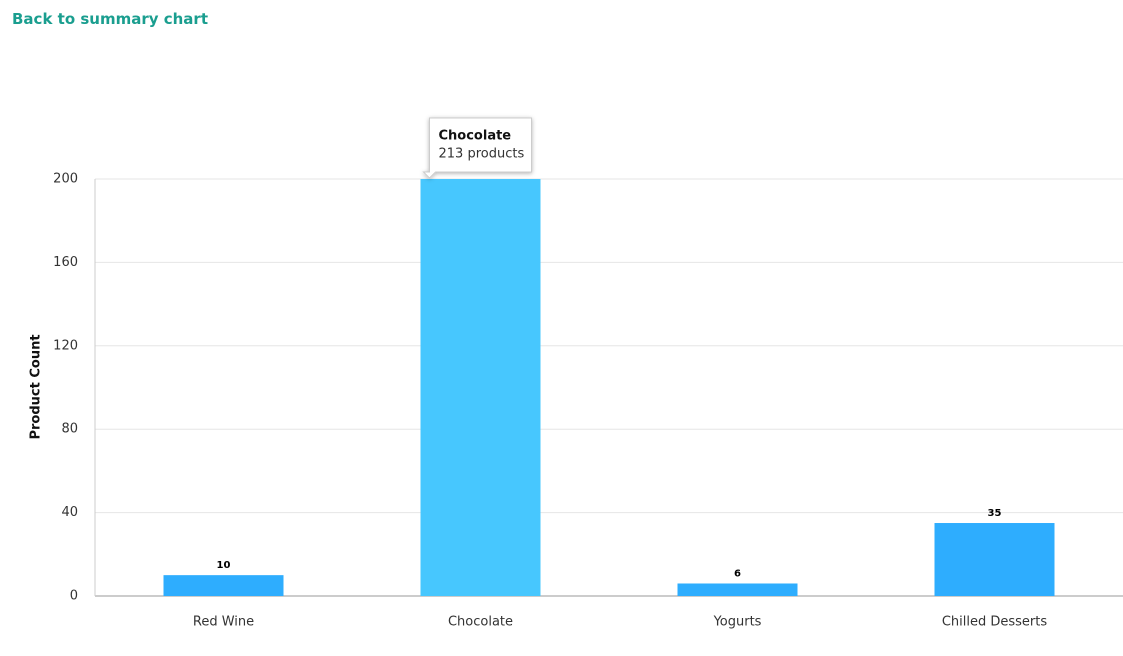 The width and height of the screenshot is (1123, 656). What do you see at coordinates (482, 154) in the screenshot?
I see `tooltip-text: 213 products` at bounding box center [482, 154].